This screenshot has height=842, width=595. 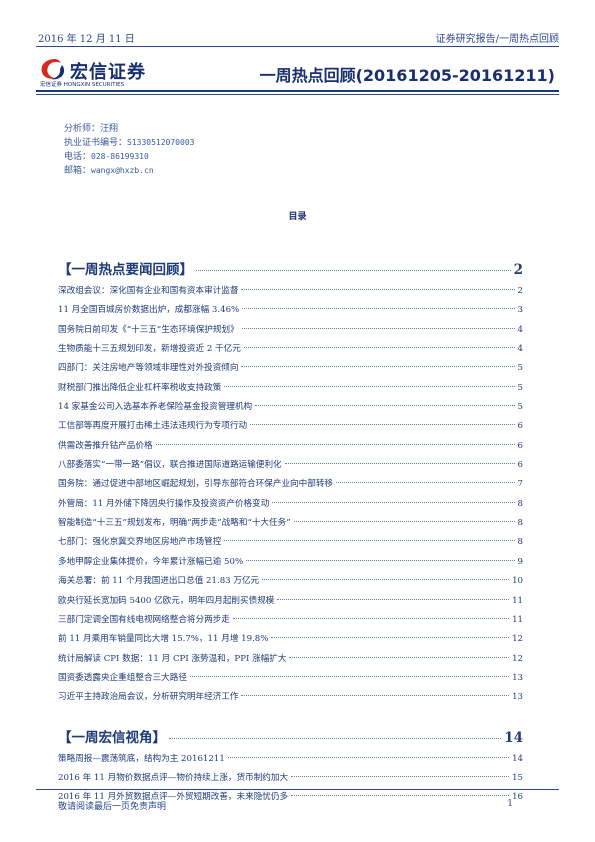 What do you see at coordinates (290, 659) in the screenshot?
I see `toc-item: 统计局解读 CPI 数据：11 月 CPI 涨势温和，PPI 涨幅扩大 12` at bounding box center [290, 659].